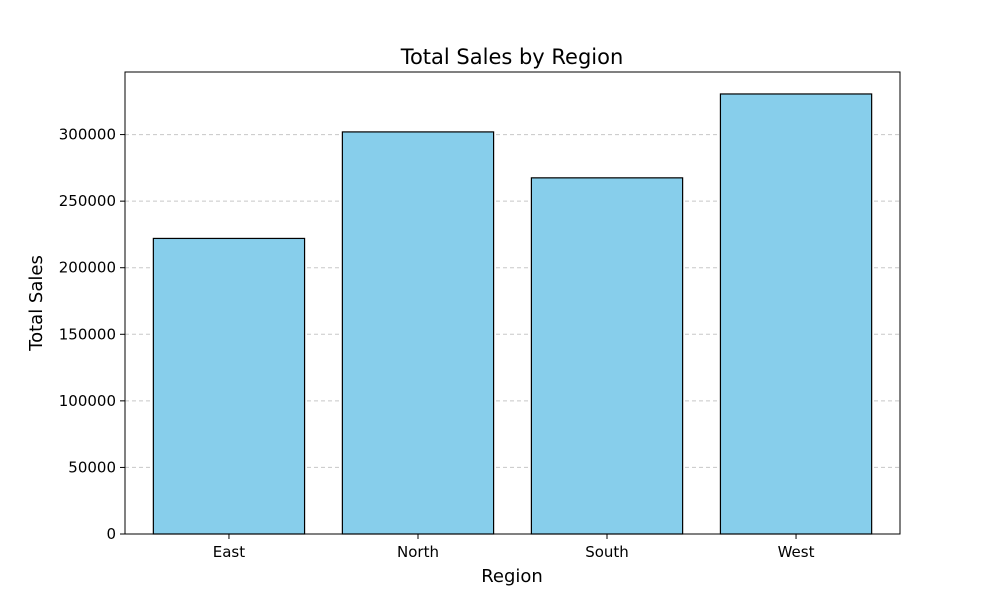 This screenshot has height=600, width=1000. Describe the element at coordinates (87, 201) in the screenshot. I see `y-tick-label: 250000` at that location.